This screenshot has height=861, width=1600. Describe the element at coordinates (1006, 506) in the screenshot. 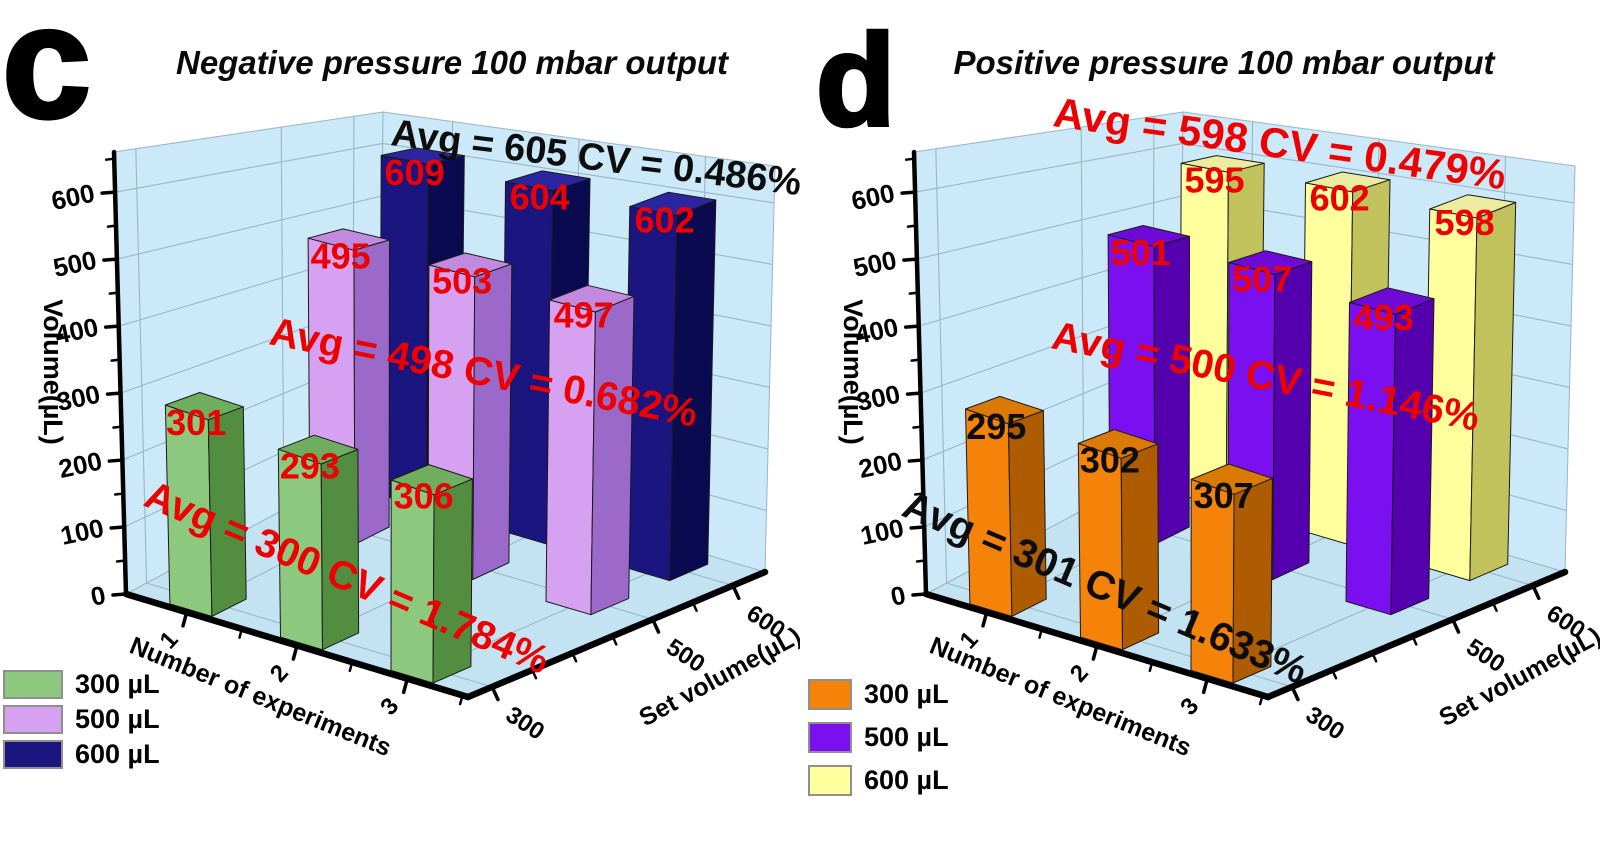

I see `bar-300-exp1` at that location.